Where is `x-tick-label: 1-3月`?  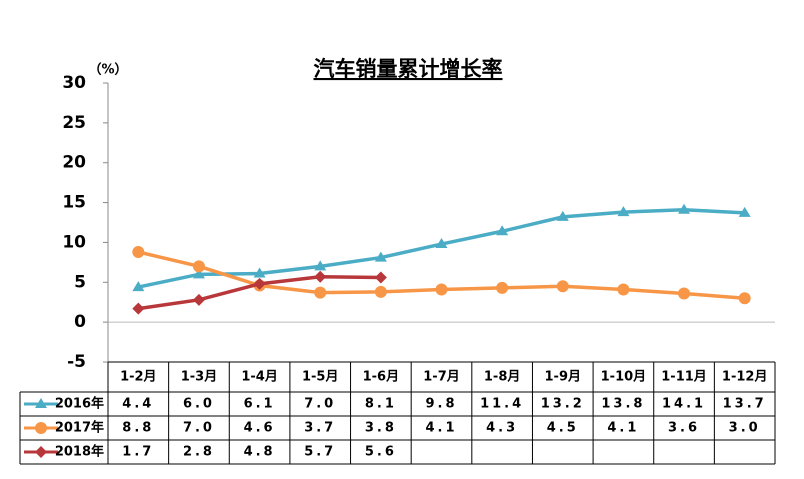
x-tick-label: 1-3月 is located at coordinates (199, 377).